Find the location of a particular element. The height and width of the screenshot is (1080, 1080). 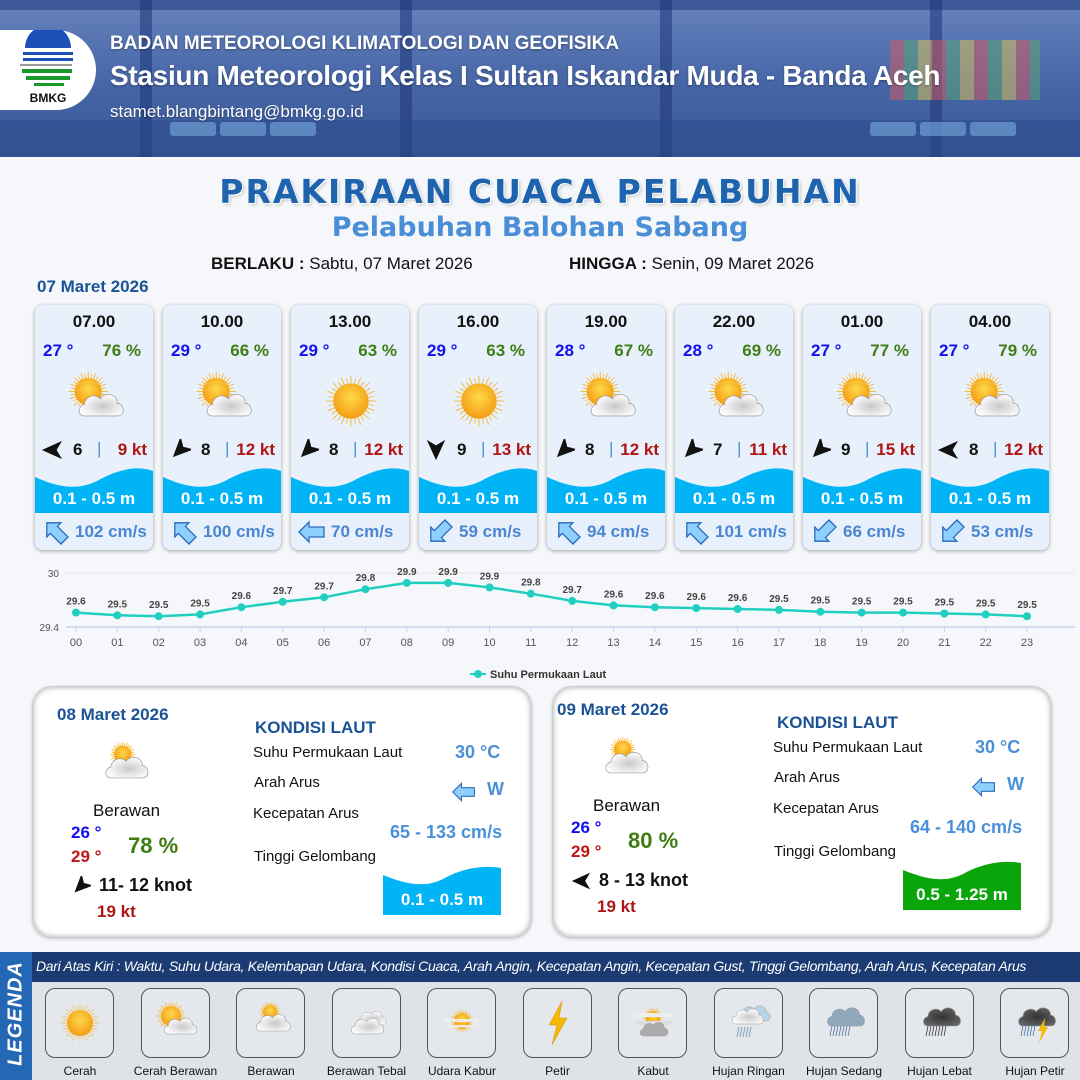

data-label: 29.9 is located at coordinates (407, 572).